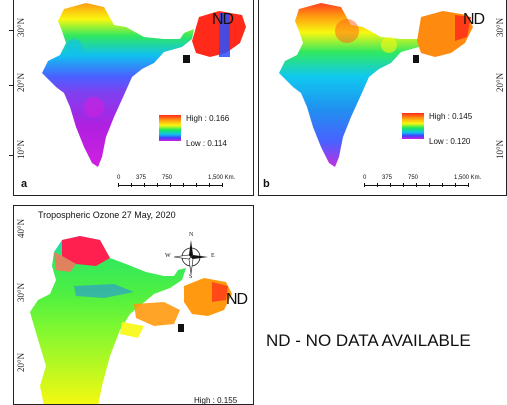 This screenshot has height=405, width=507. I want to click on compass-n: N, so click(191, 235).